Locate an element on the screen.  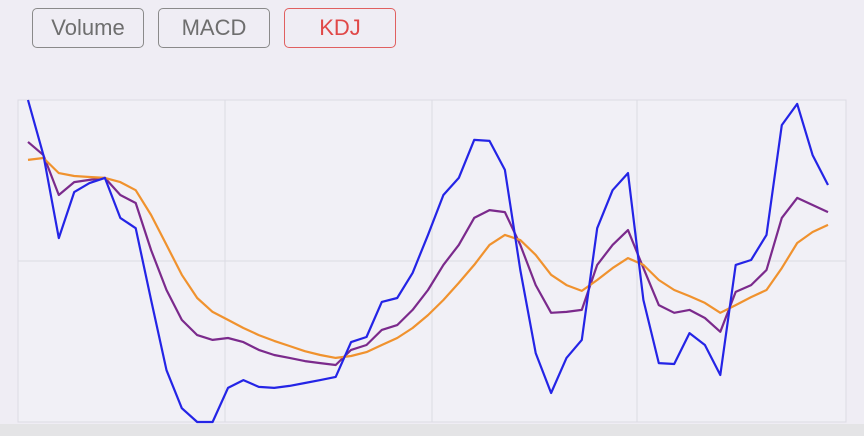
tab-bar: Volume MACD KDJ is located at coordinates (214, 28).